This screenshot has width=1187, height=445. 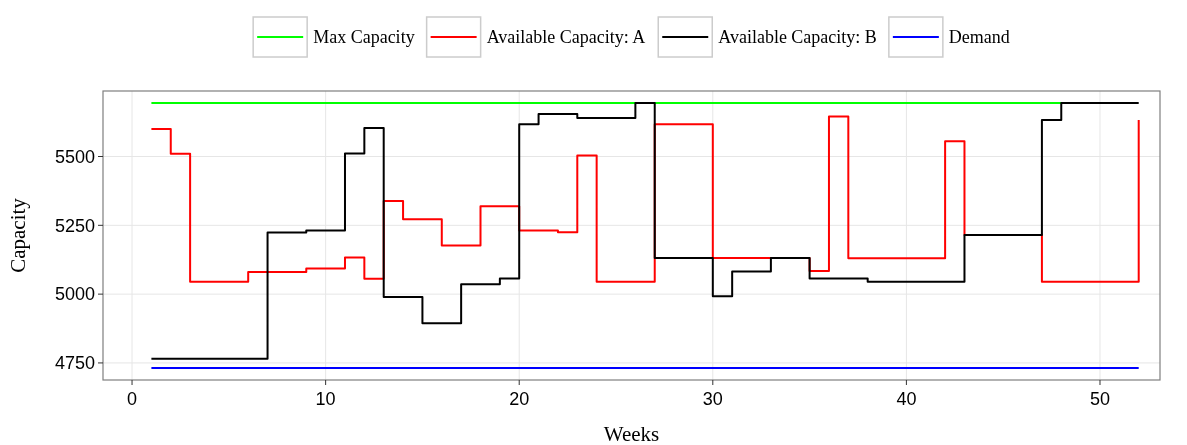 What do you see at coordinates (74, 363) in the screenshot?
I see `y-tick-label: 4750` at bounding box center [74, 363].